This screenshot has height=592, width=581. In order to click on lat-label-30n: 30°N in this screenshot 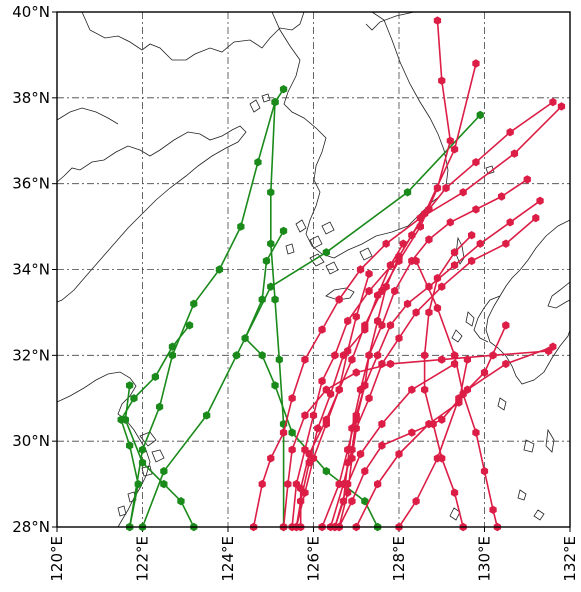, I will do `click(31, 441)`.